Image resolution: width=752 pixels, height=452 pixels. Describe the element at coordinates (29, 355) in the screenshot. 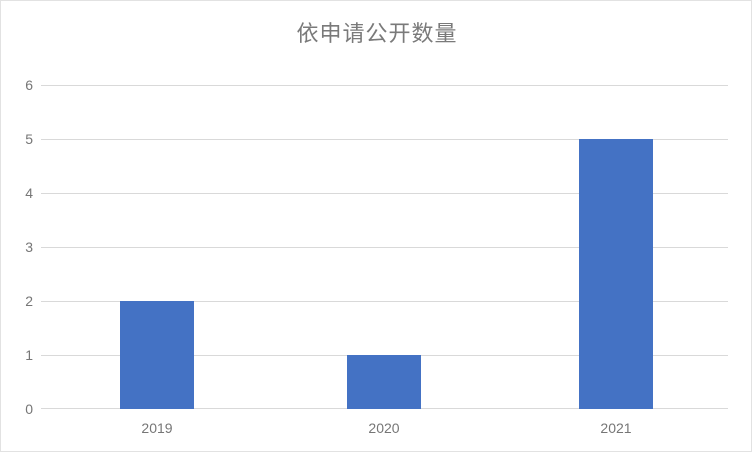

I see `y-tick-label-1: 1` at that location.